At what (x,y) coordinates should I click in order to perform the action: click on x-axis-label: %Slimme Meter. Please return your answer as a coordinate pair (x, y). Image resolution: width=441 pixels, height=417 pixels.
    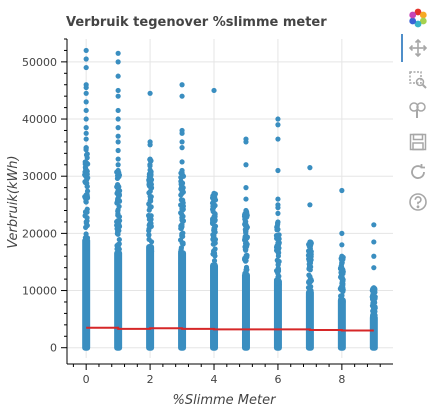
    Looking at the image, I should click on (225, 400).